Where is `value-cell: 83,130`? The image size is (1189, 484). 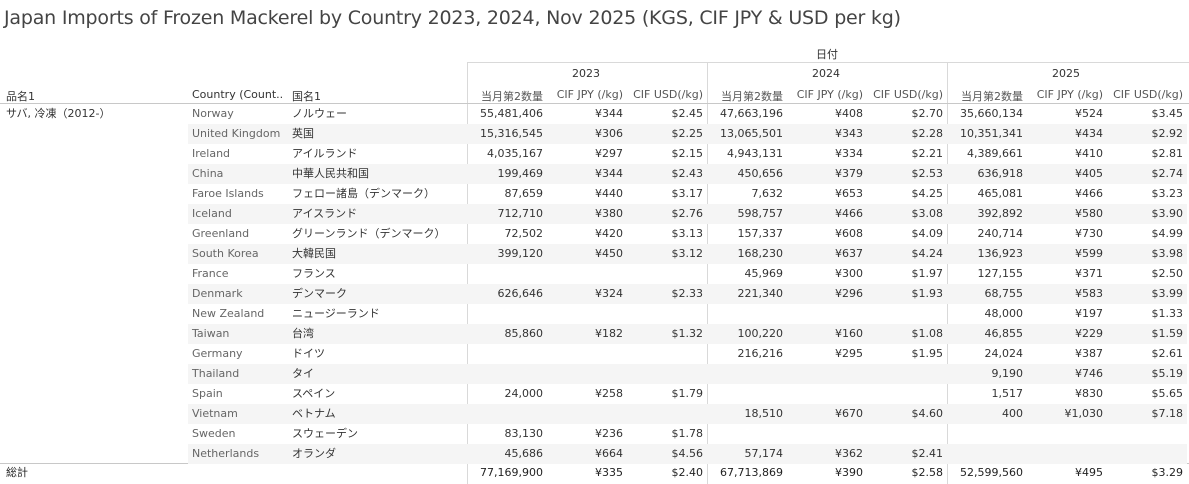
value-cell: 83,130 is located at coordinates (524, 433).